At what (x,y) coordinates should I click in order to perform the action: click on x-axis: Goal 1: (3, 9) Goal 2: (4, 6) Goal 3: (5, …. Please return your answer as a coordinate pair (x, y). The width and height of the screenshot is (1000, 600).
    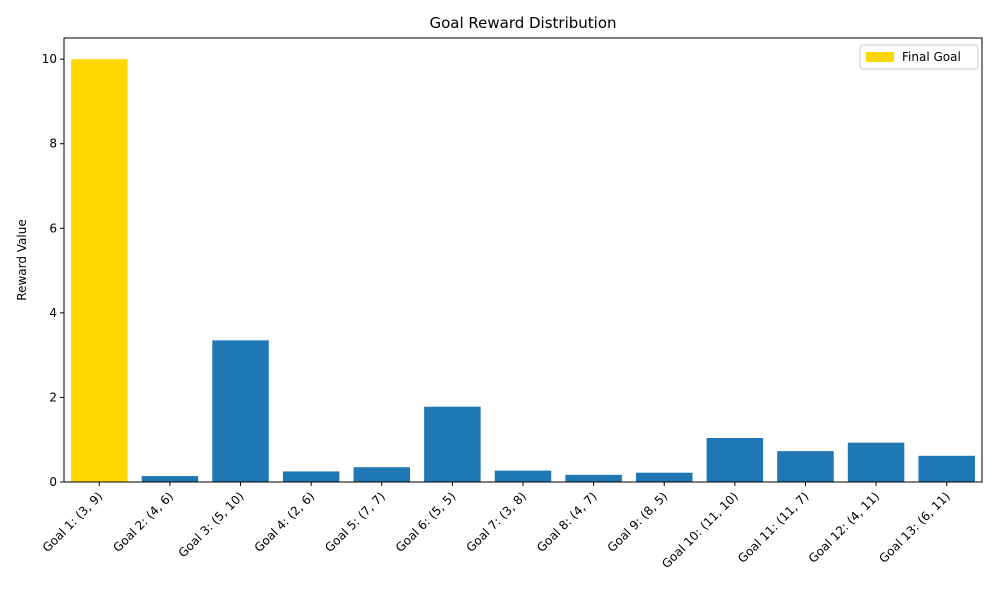
    Looking at the image, I should click on (496, 526).